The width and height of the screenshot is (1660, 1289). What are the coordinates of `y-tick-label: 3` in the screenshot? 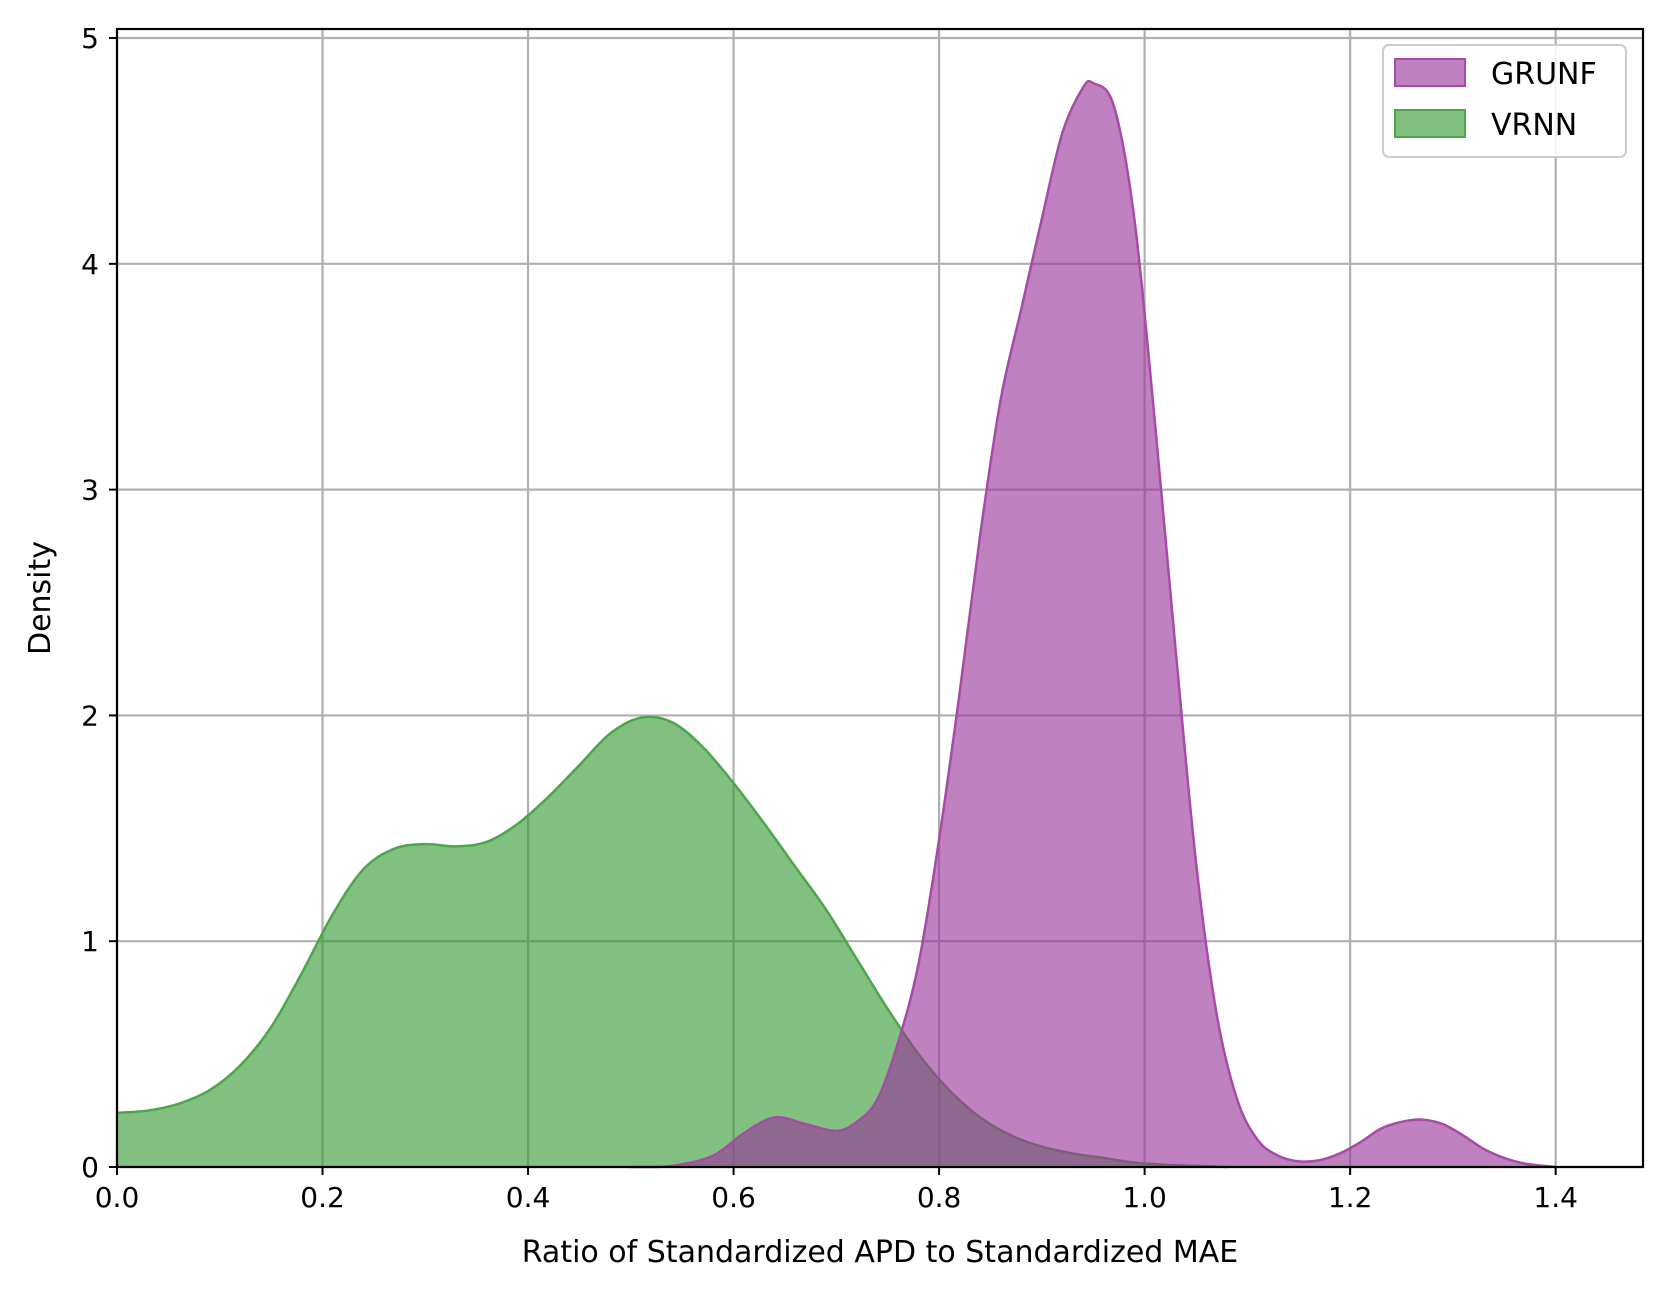 It's located at (90, 490).